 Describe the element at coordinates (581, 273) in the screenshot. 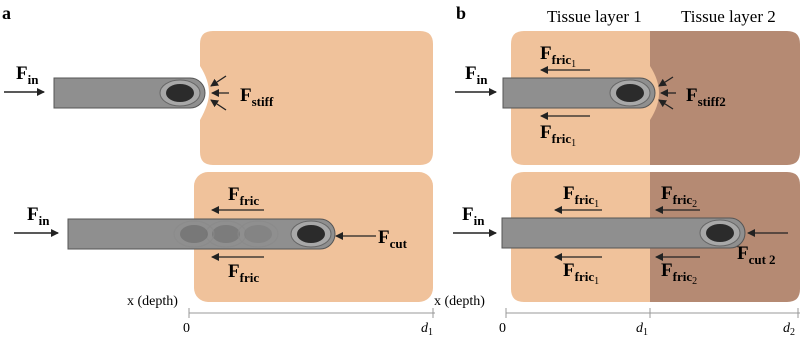

I see `f-fric1-b-bottom-lower: Ffric1` at that location.